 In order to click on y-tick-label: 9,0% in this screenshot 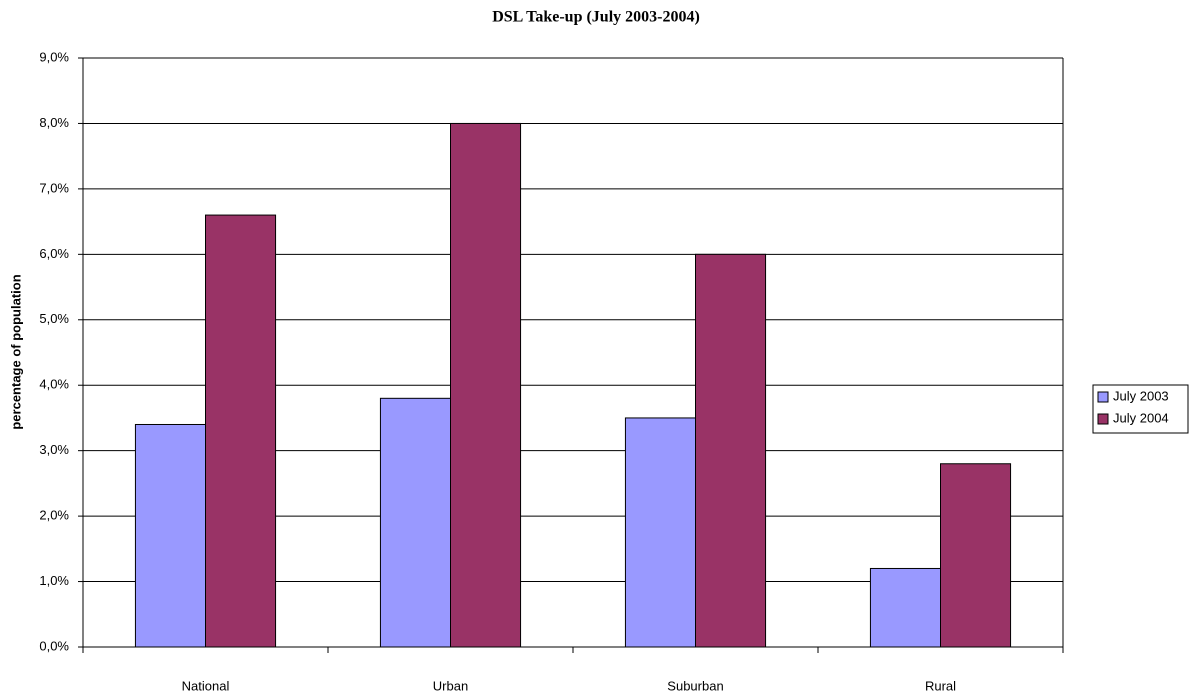, I will do `click(54, 56)`.